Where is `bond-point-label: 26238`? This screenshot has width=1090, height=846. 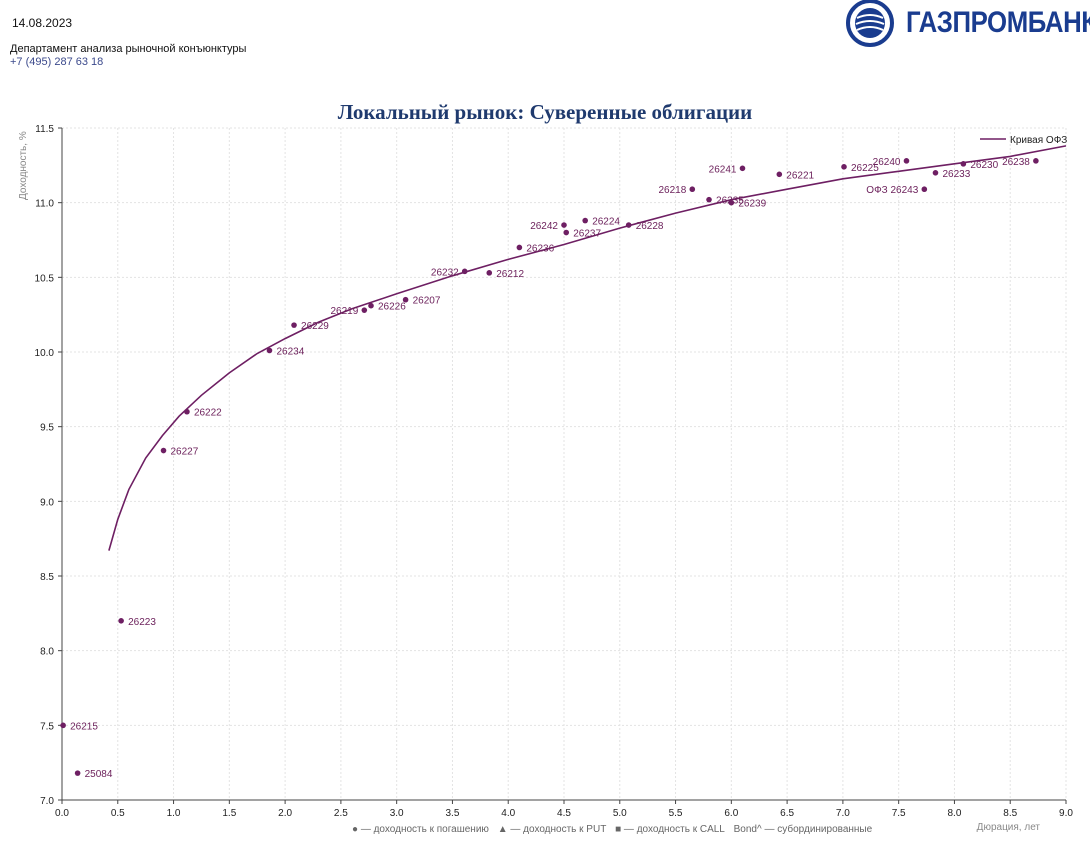
bond-point-label: 26238 is located at coordinates (1016, 162).